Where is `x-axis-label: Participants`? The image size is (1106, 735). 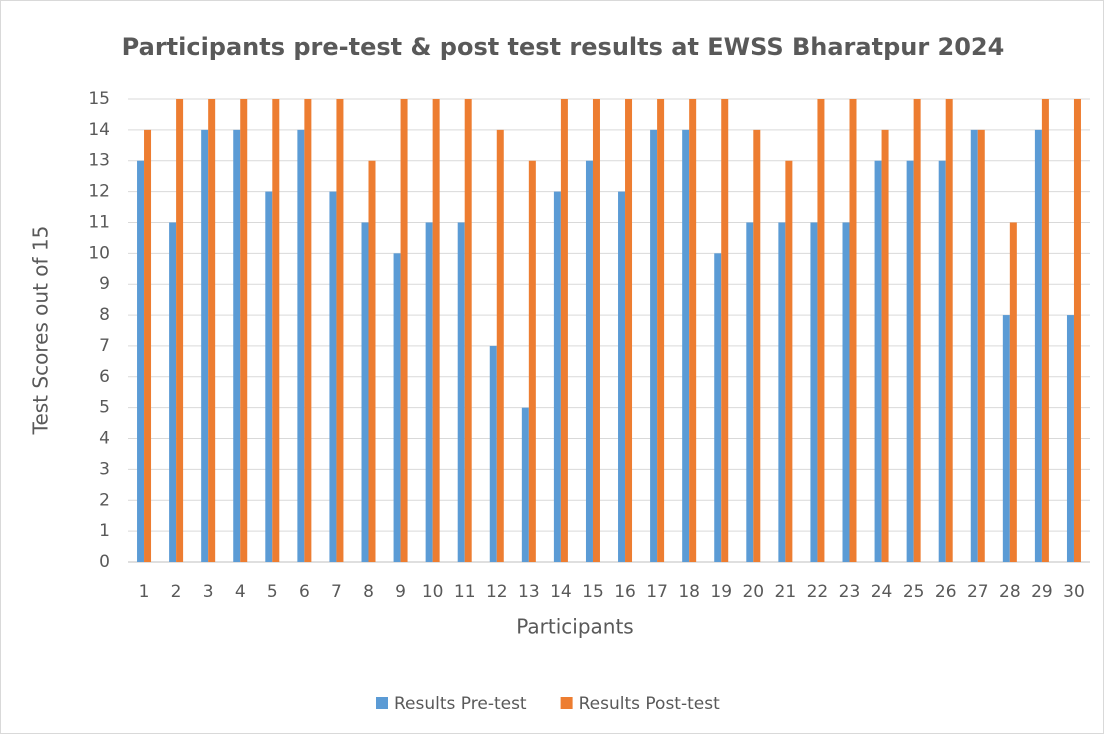
x-axis-label: Participants is located at coordinates (574, 627).